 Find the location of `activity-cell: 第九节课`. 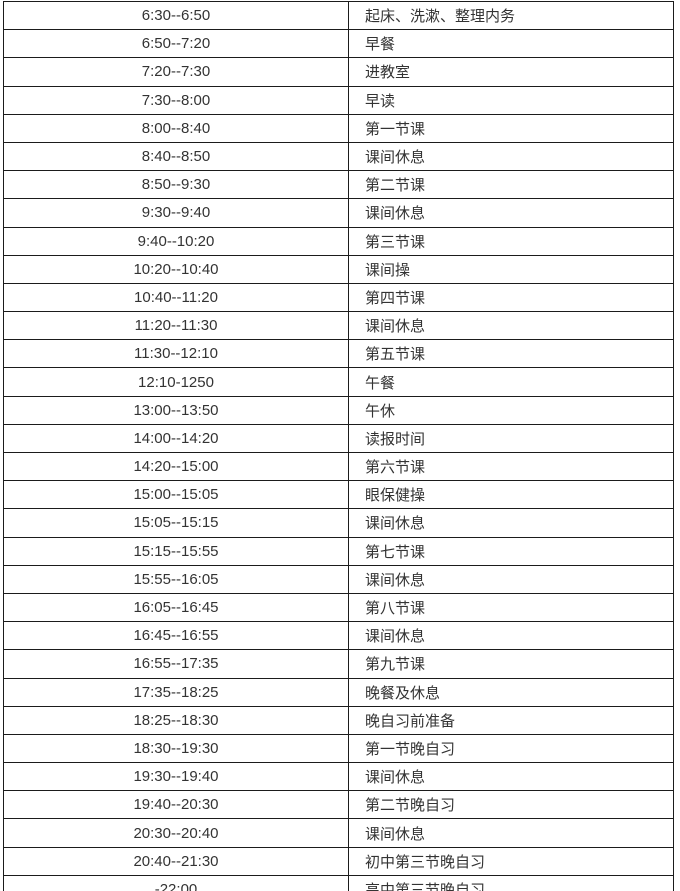

activity-cell: 第九节课 is located at coordinates (511, 664).